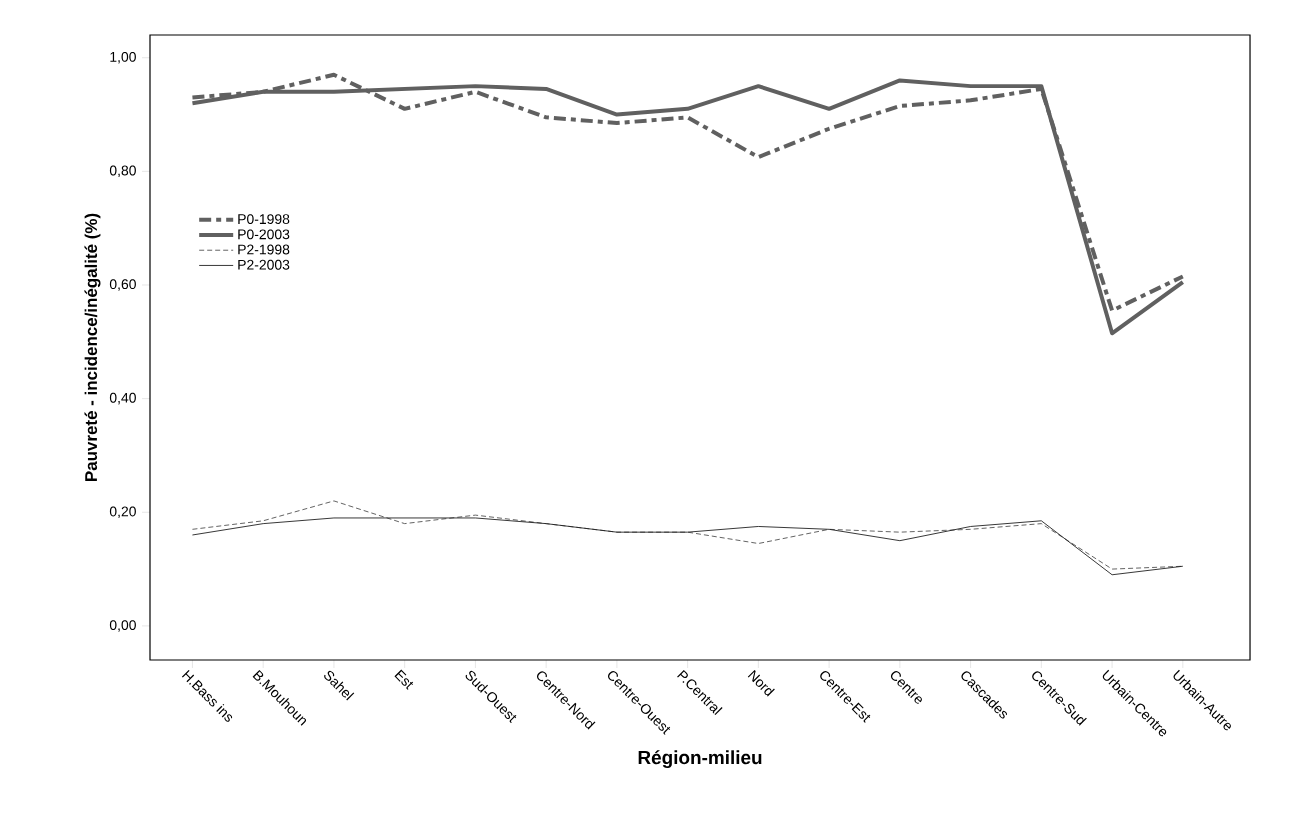  Describe the element at coordinates (122, 171) in the screenshot. I see `y-tick-label: 0,80` at that location.